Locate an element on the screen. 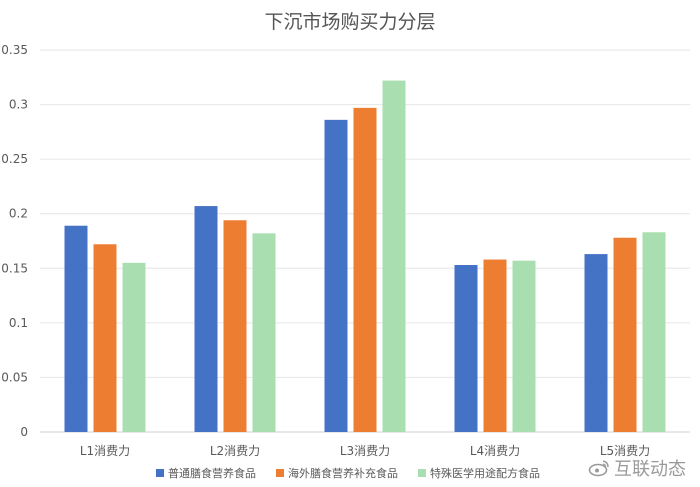 Image resolution: width=700 pixels, height=487 pixels. y-axis: 0 0.05 0.1 0.15 0.2 0.25 0.3 0.35 is located at coordinates (14, 241).